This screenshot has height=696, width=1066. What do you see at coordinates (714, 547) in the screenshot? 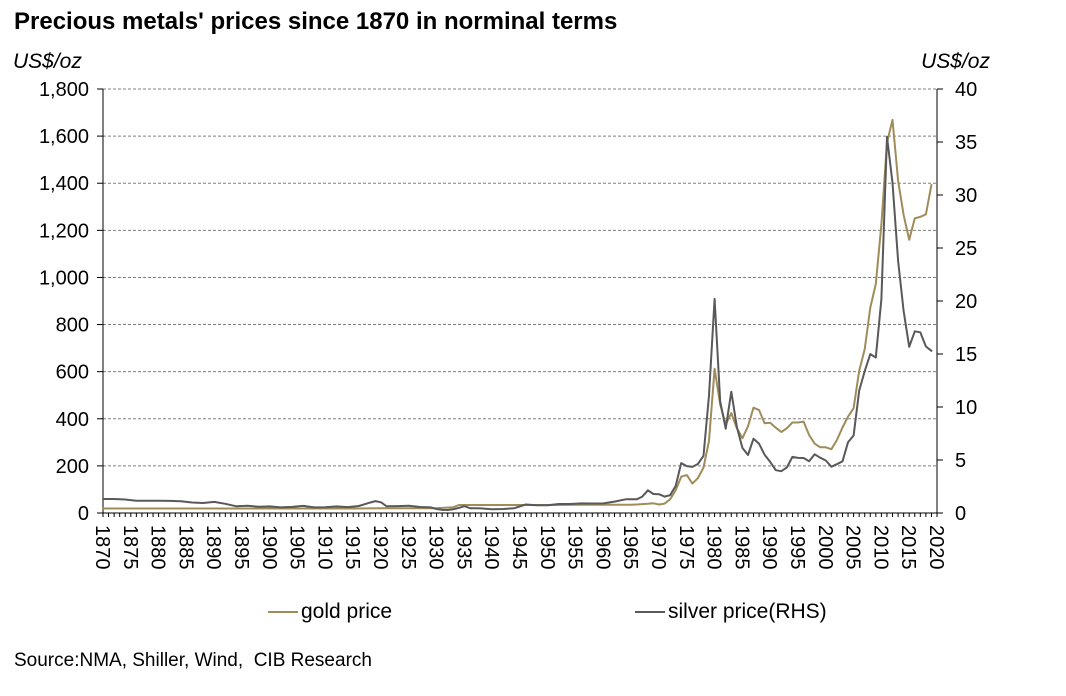
I see `x-axis-tick-label: 1980` at bounding box center [714, 547].